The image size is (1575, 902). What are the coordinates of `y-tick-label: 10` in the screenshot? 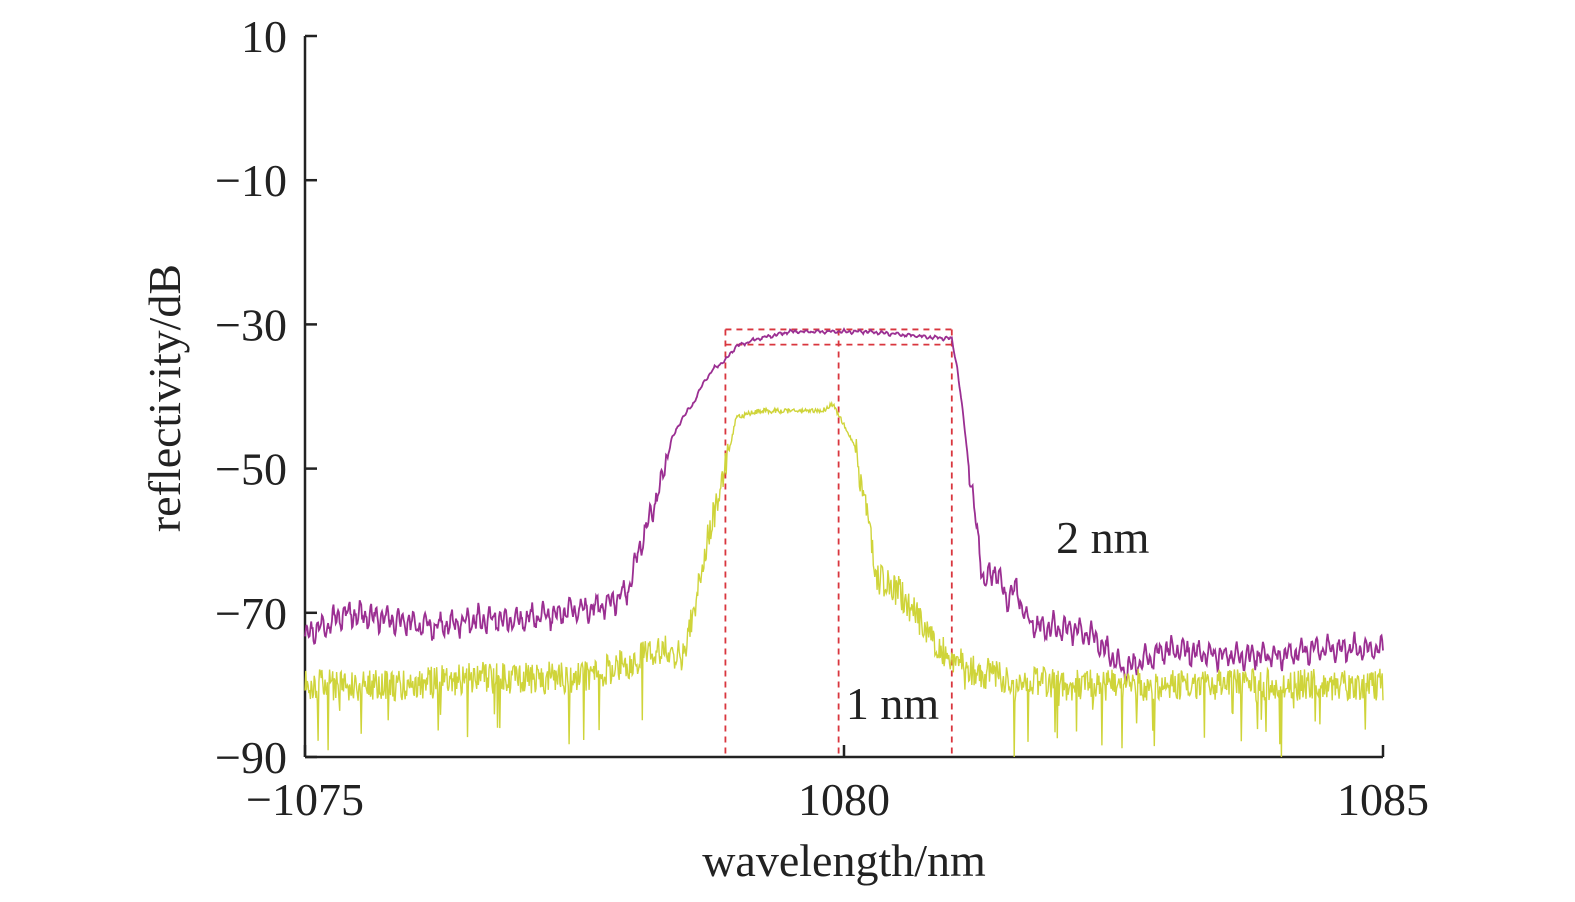 It's located at (264, 36).